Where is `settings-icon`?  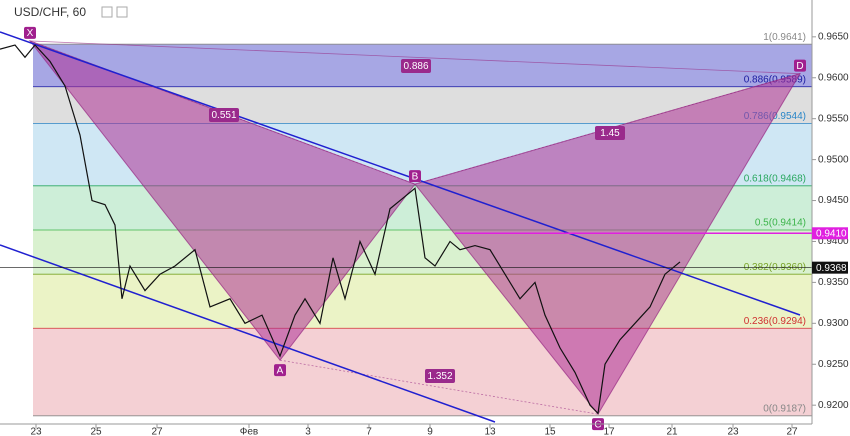 settings-icon is located at coordinates (107, 12).